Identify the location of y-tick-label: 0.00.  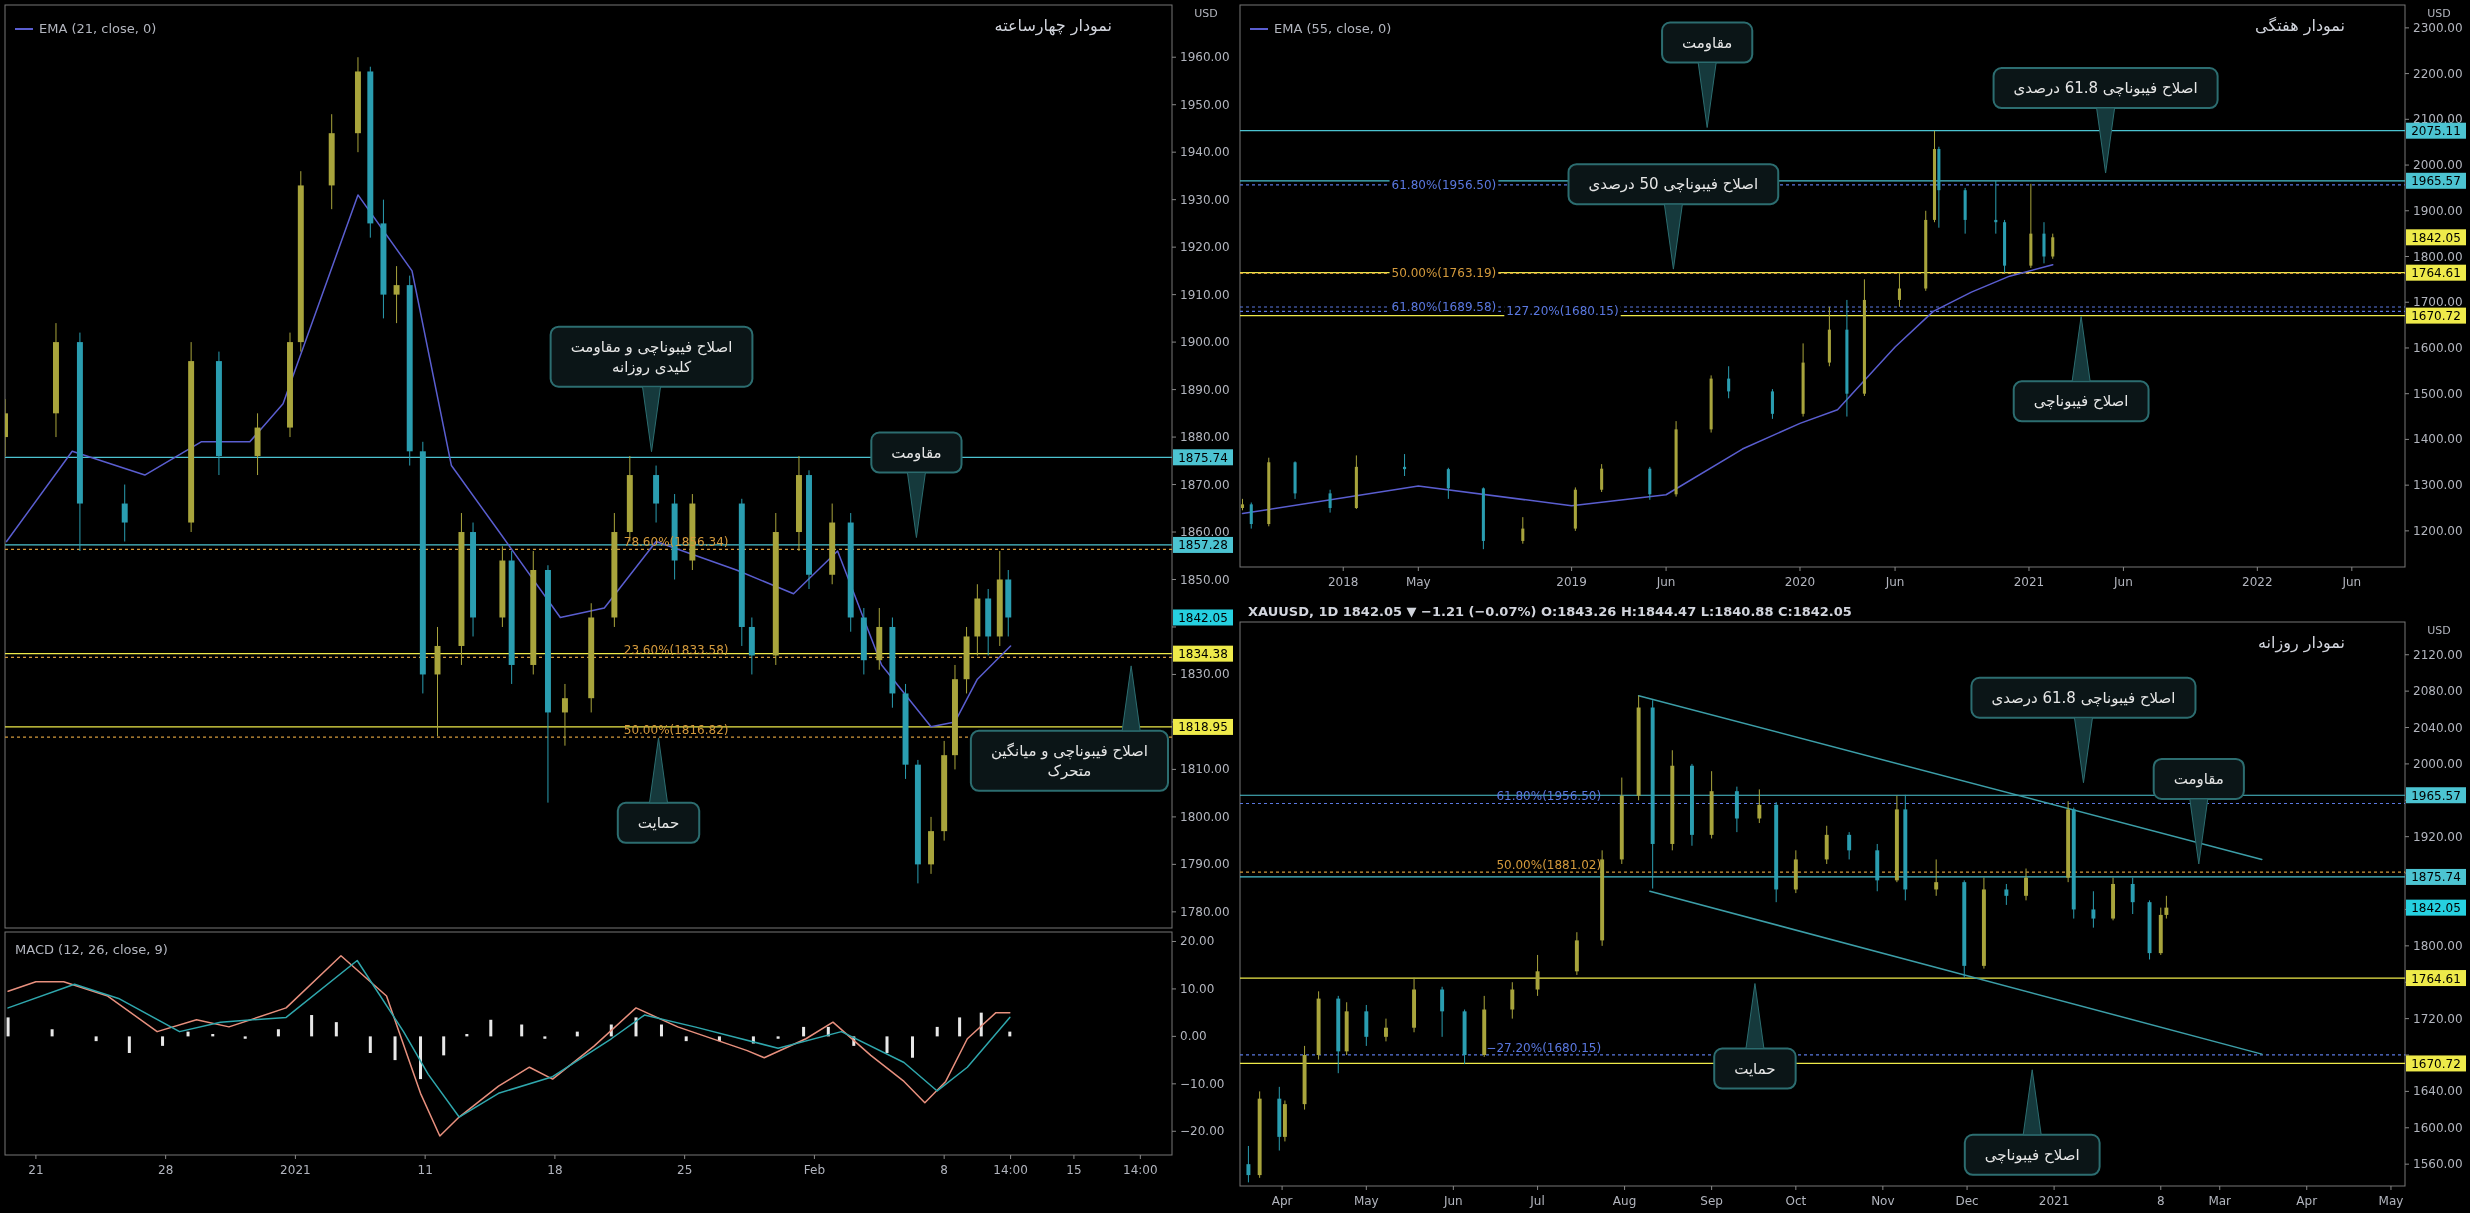
(1193, 1036).